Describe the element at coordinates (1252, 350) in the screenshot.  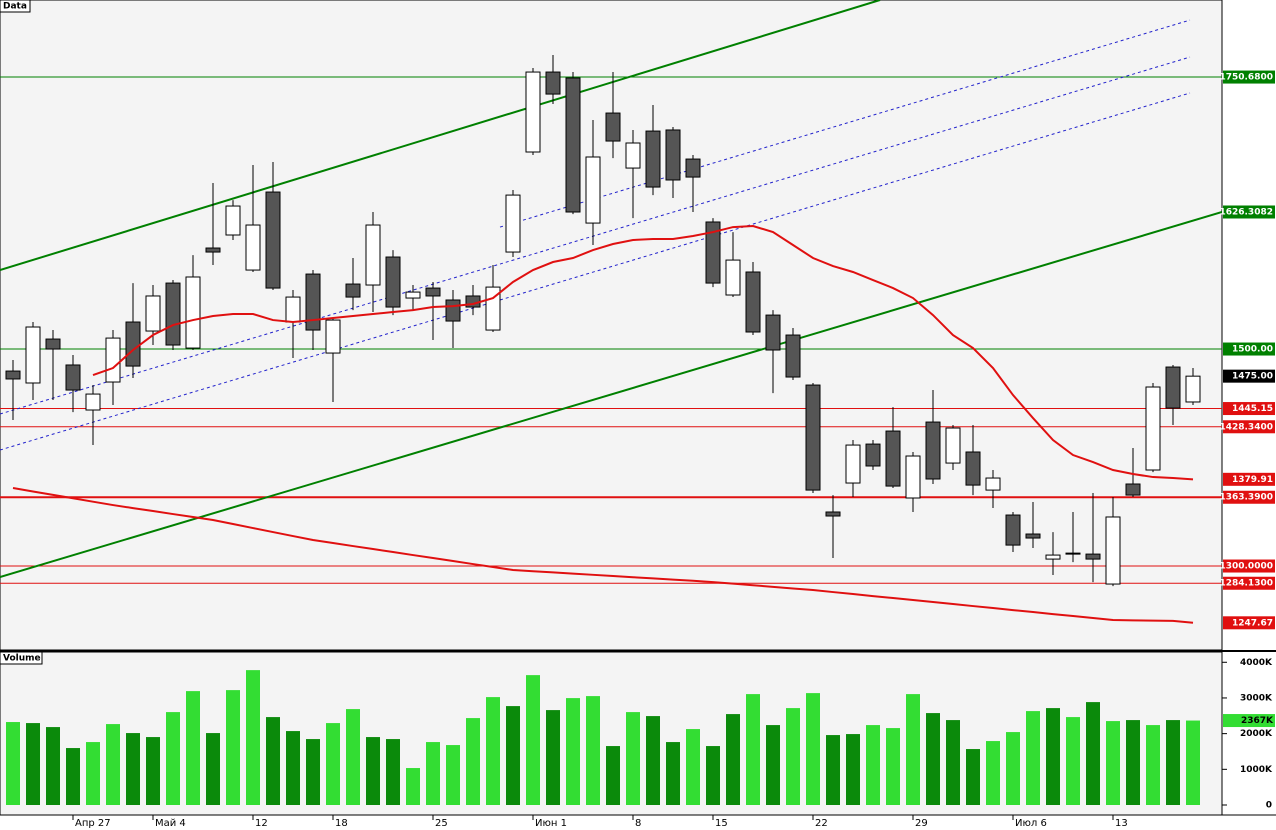
I see `level-label: 1500.00` at that location.